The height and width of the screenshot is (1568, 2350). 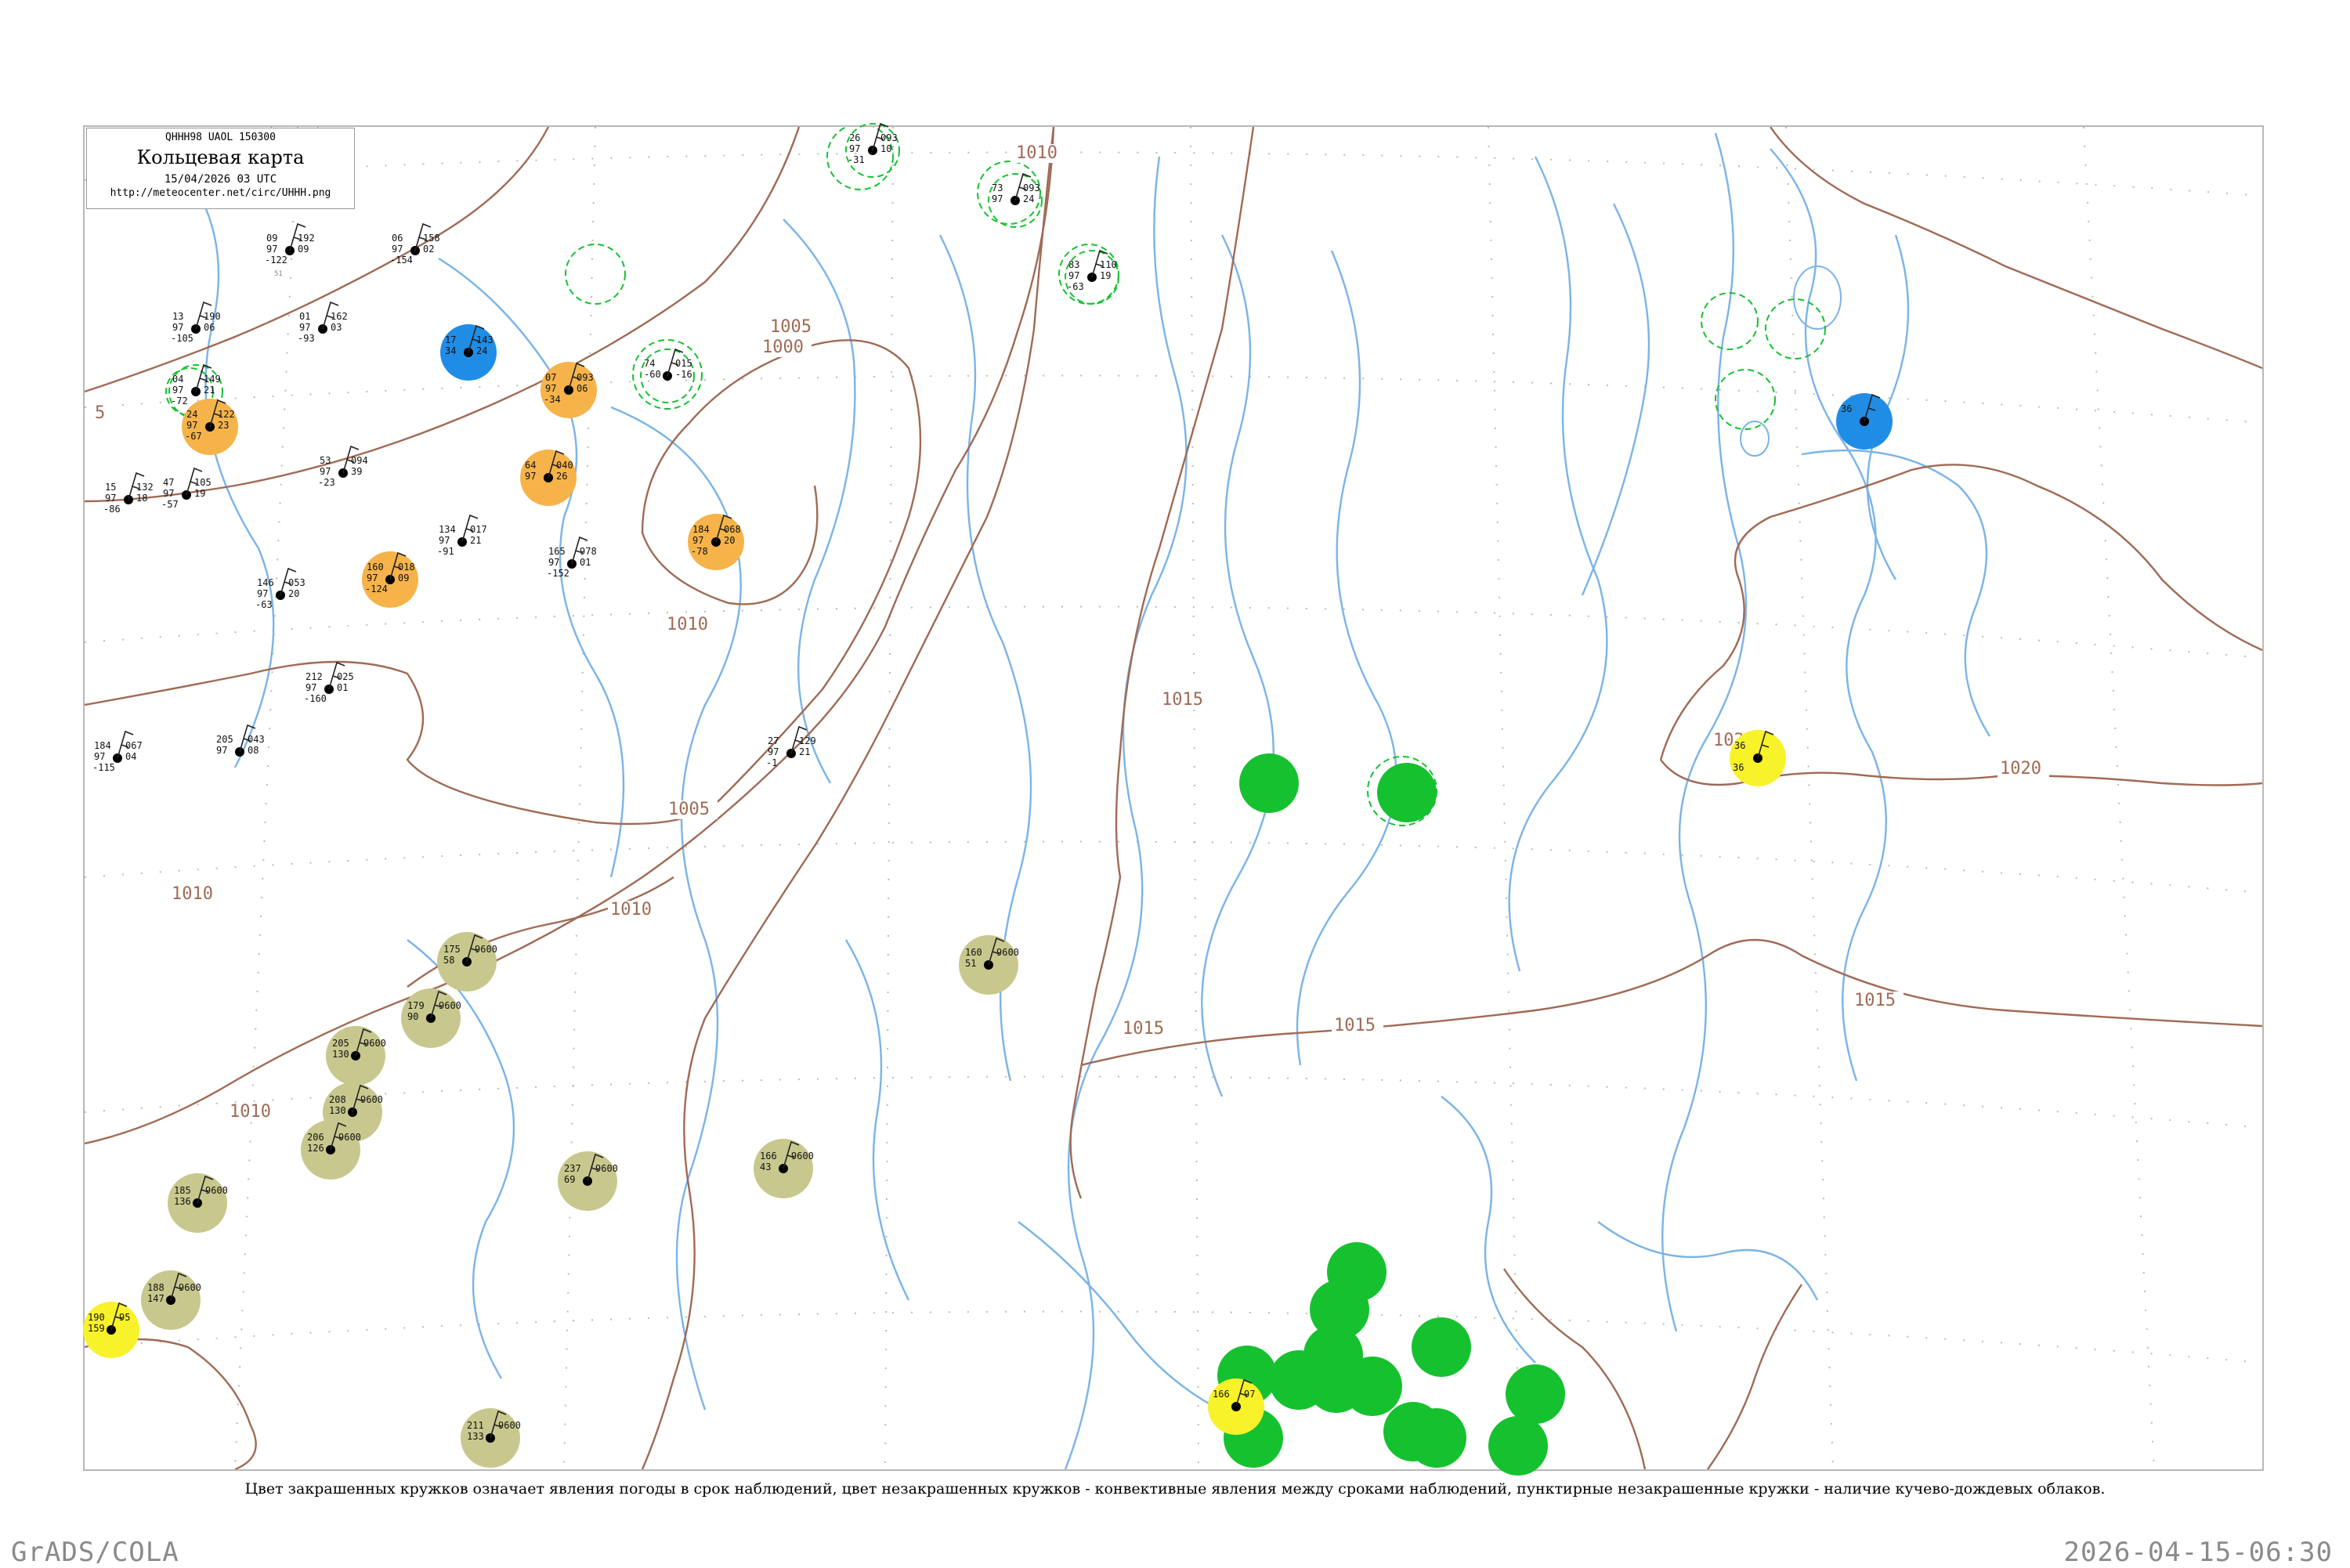 I want to click on station-plot: 73 093 97 24, so click(x=1015, y=200).